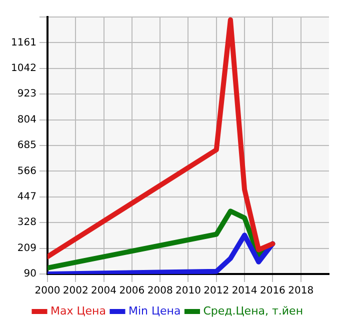 The width and height of the screenshot is (345, 335). I want to click on x-tick-label: 2018, so click(301, 291).